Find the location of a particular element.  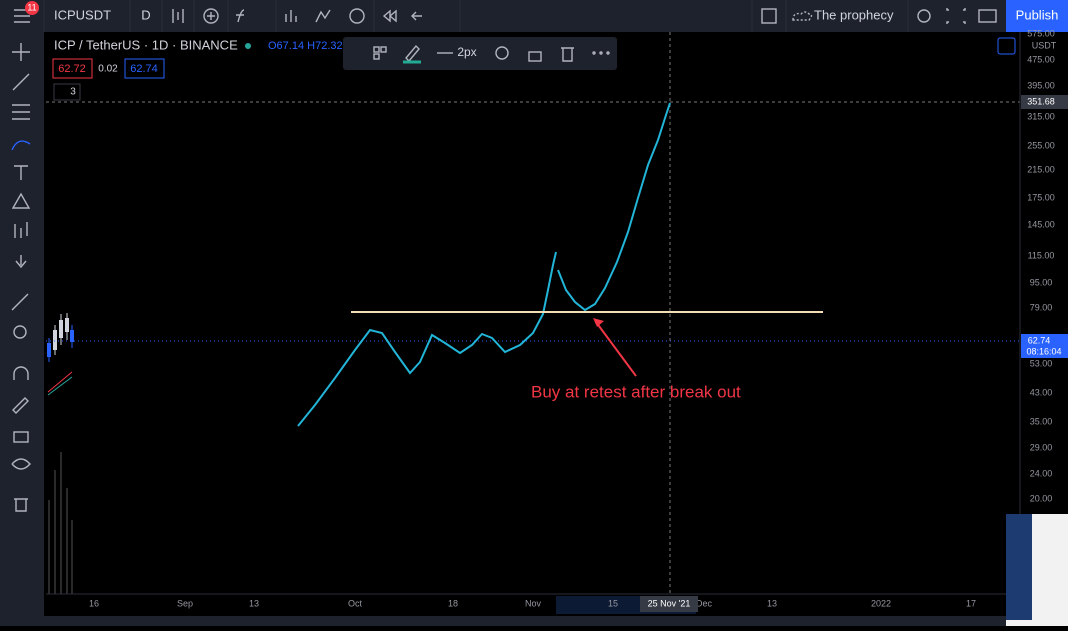

time-label: Nov is located at coordinates (533, 603).